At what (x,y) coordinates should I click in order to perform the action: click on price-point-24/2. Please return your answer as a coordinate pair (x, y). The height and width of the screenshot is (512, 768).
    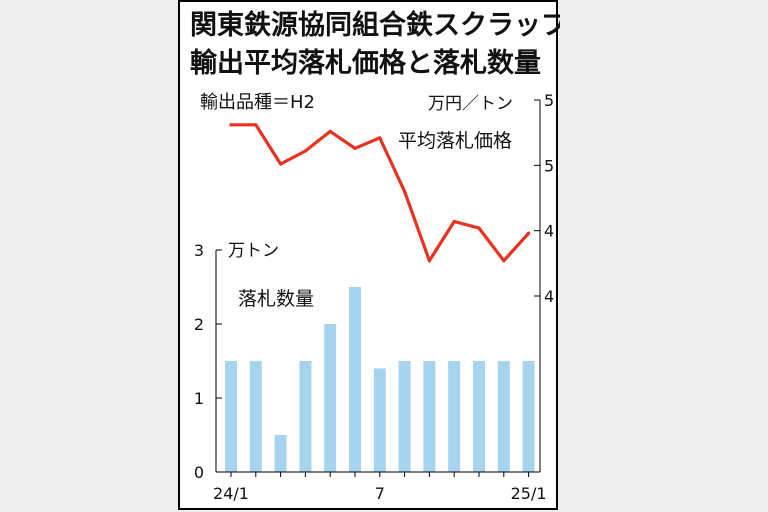
    Looking at the image, I should click on (256, 125).